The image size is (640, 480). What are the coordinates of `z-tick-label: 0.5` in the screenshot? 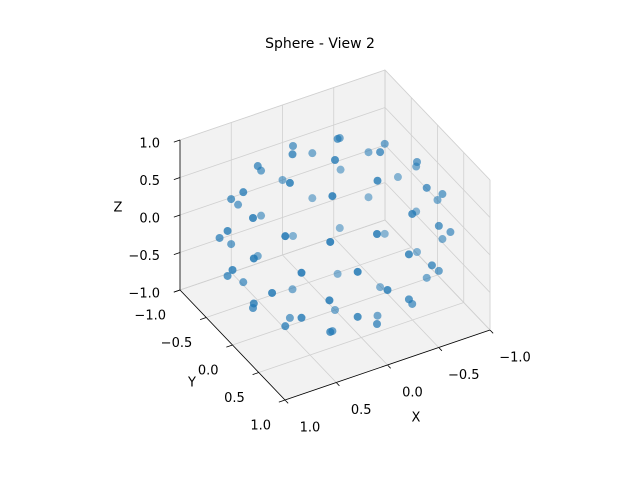 It's located at (149, 181).